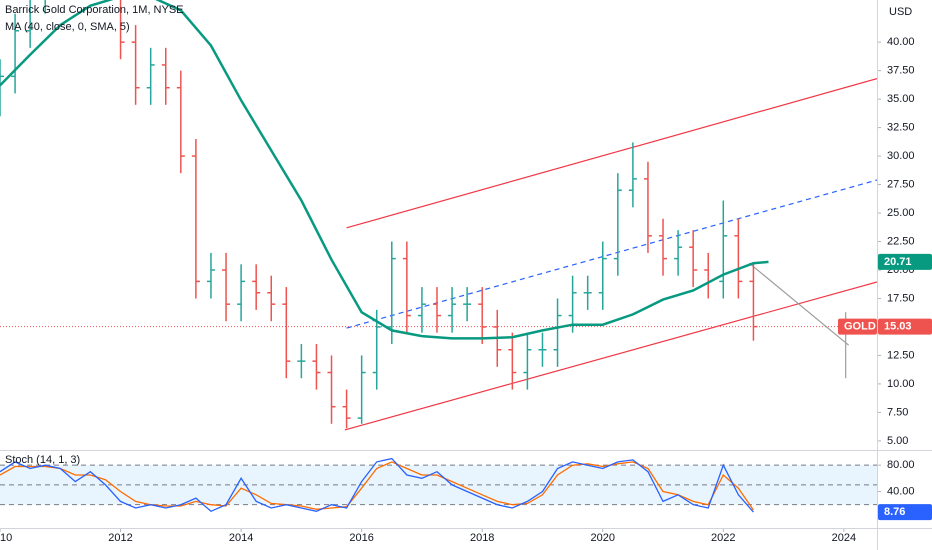  Describe the element at coordinates (723, 538) in the screenshot. I see `x-tick-label: 2022` at that location.